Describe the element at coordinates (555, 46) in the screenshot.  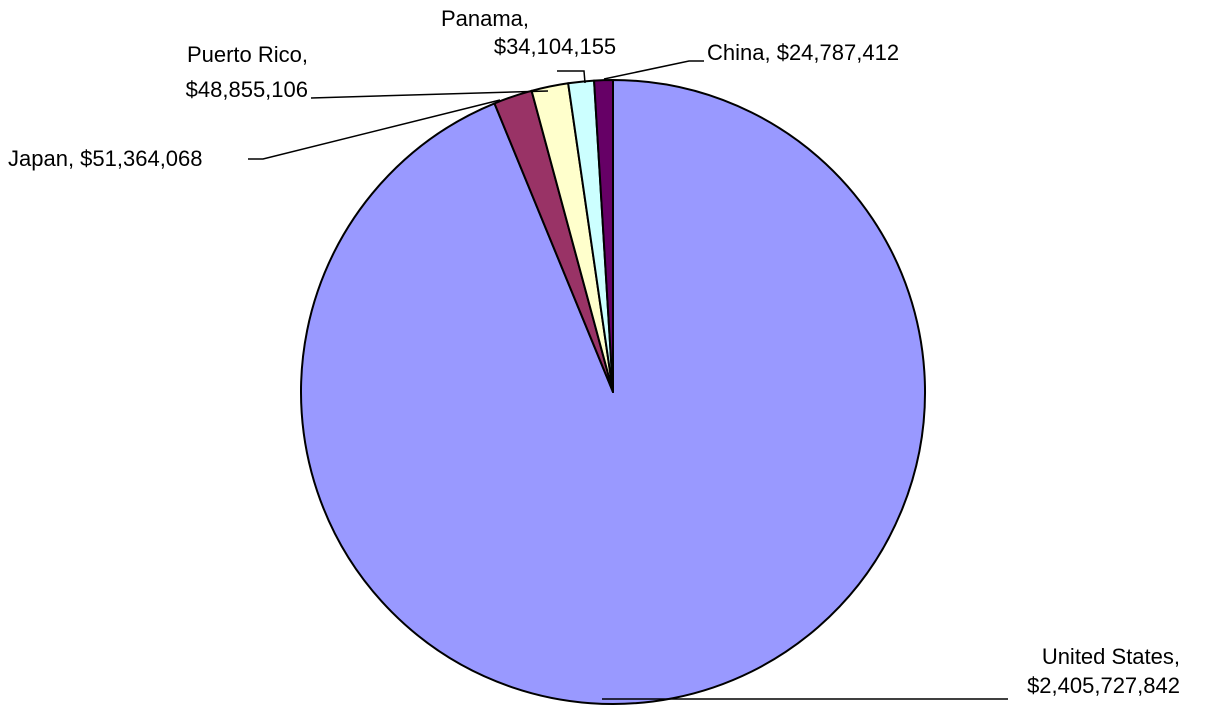
I see `data-label-value-panama: $34,104,155` at that location.